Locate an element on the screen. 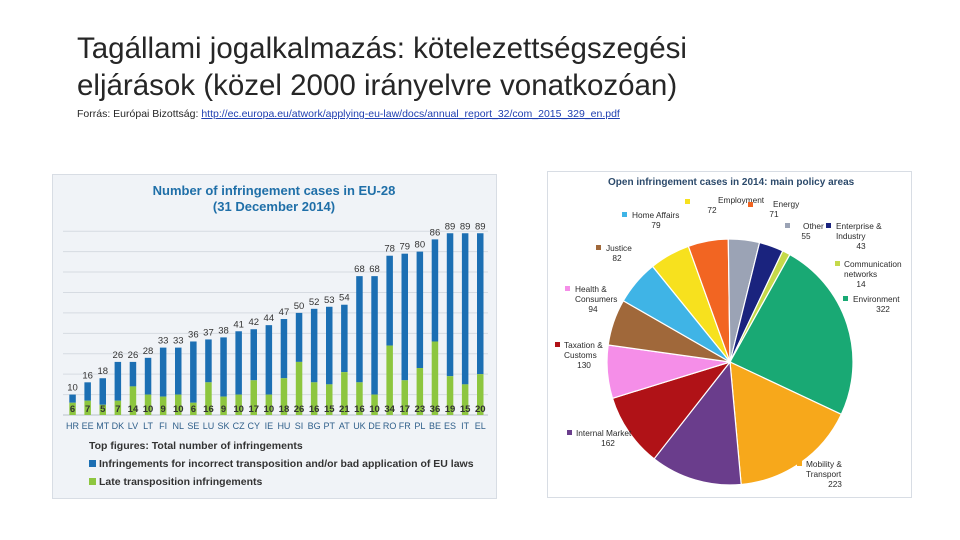  bar-category-label: IE is located at coordinates (269, 426).